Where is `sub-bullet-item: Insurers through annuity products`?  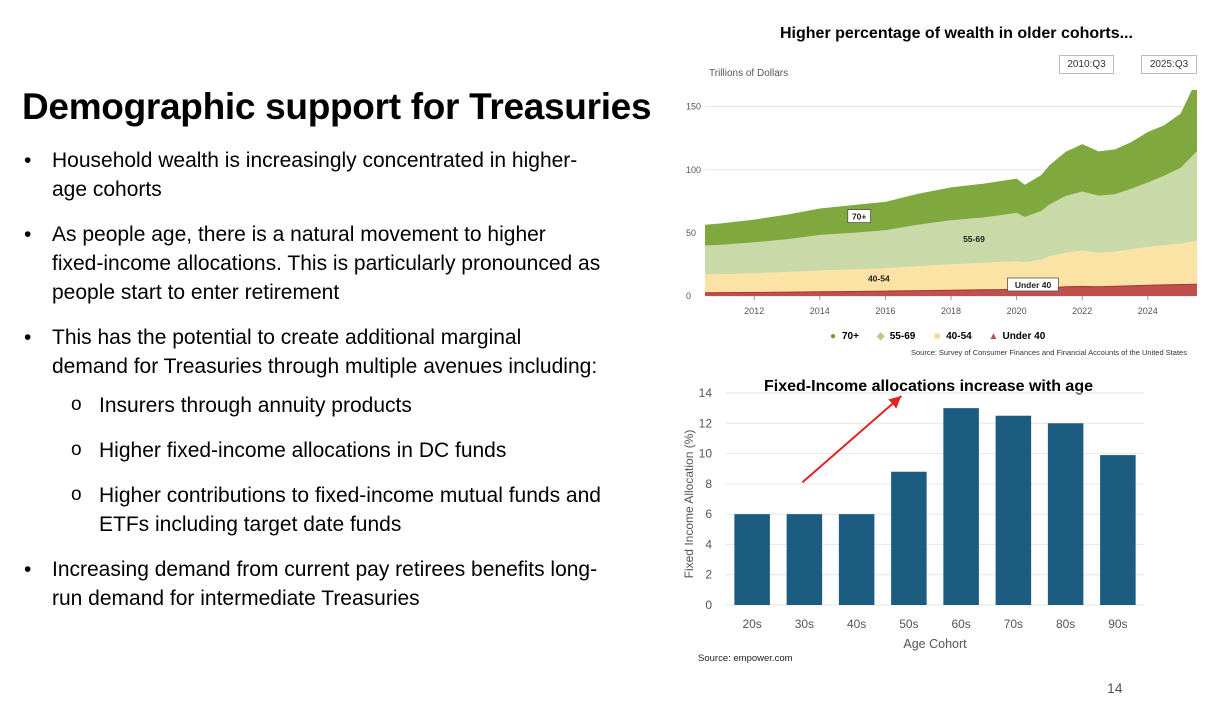 sub-bullet-item: Insurers through annuity products is located at coordinates (327, 405).